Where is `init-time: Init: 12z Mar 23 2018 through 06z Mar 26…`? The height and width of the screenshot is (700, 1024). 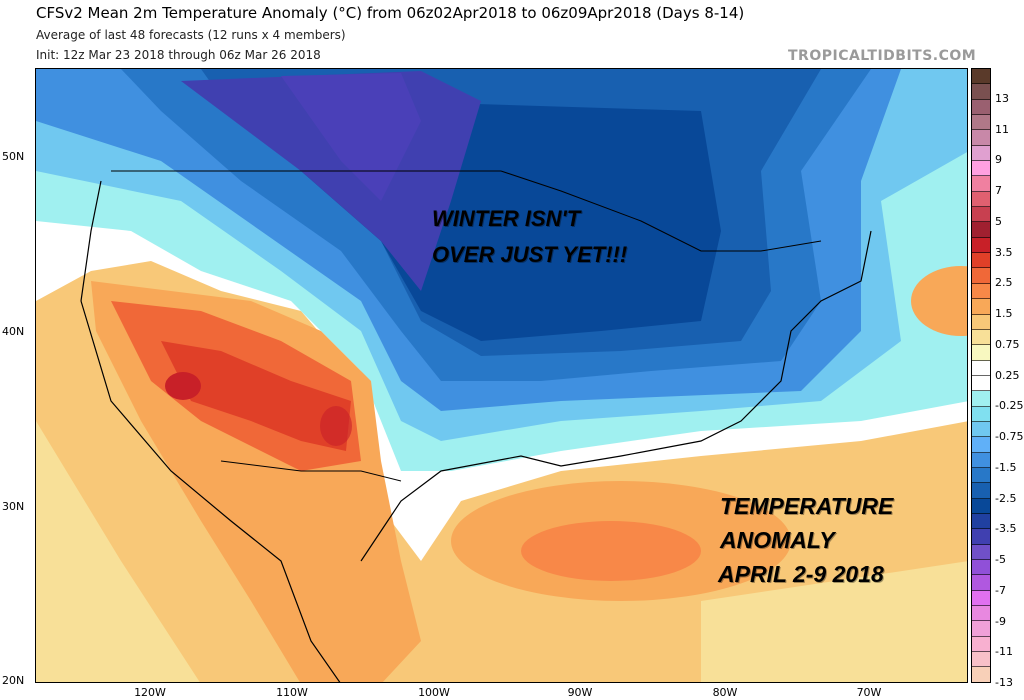 init-time: Init: 12z Mar 23 2018 through 06z Mar 26… is located at coordinates (178, 55).